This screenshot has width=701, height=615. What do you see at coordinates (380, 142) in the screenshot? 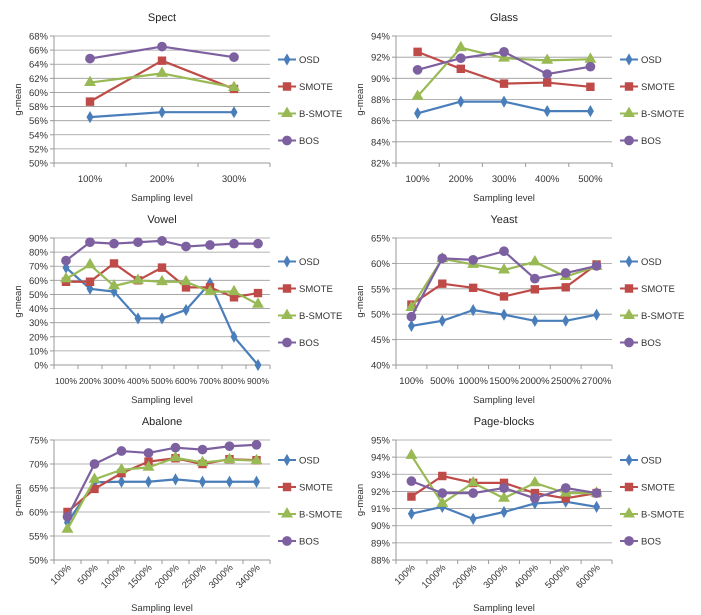
I see `y-tick-label: 84%` at bounding box center [380, 142].